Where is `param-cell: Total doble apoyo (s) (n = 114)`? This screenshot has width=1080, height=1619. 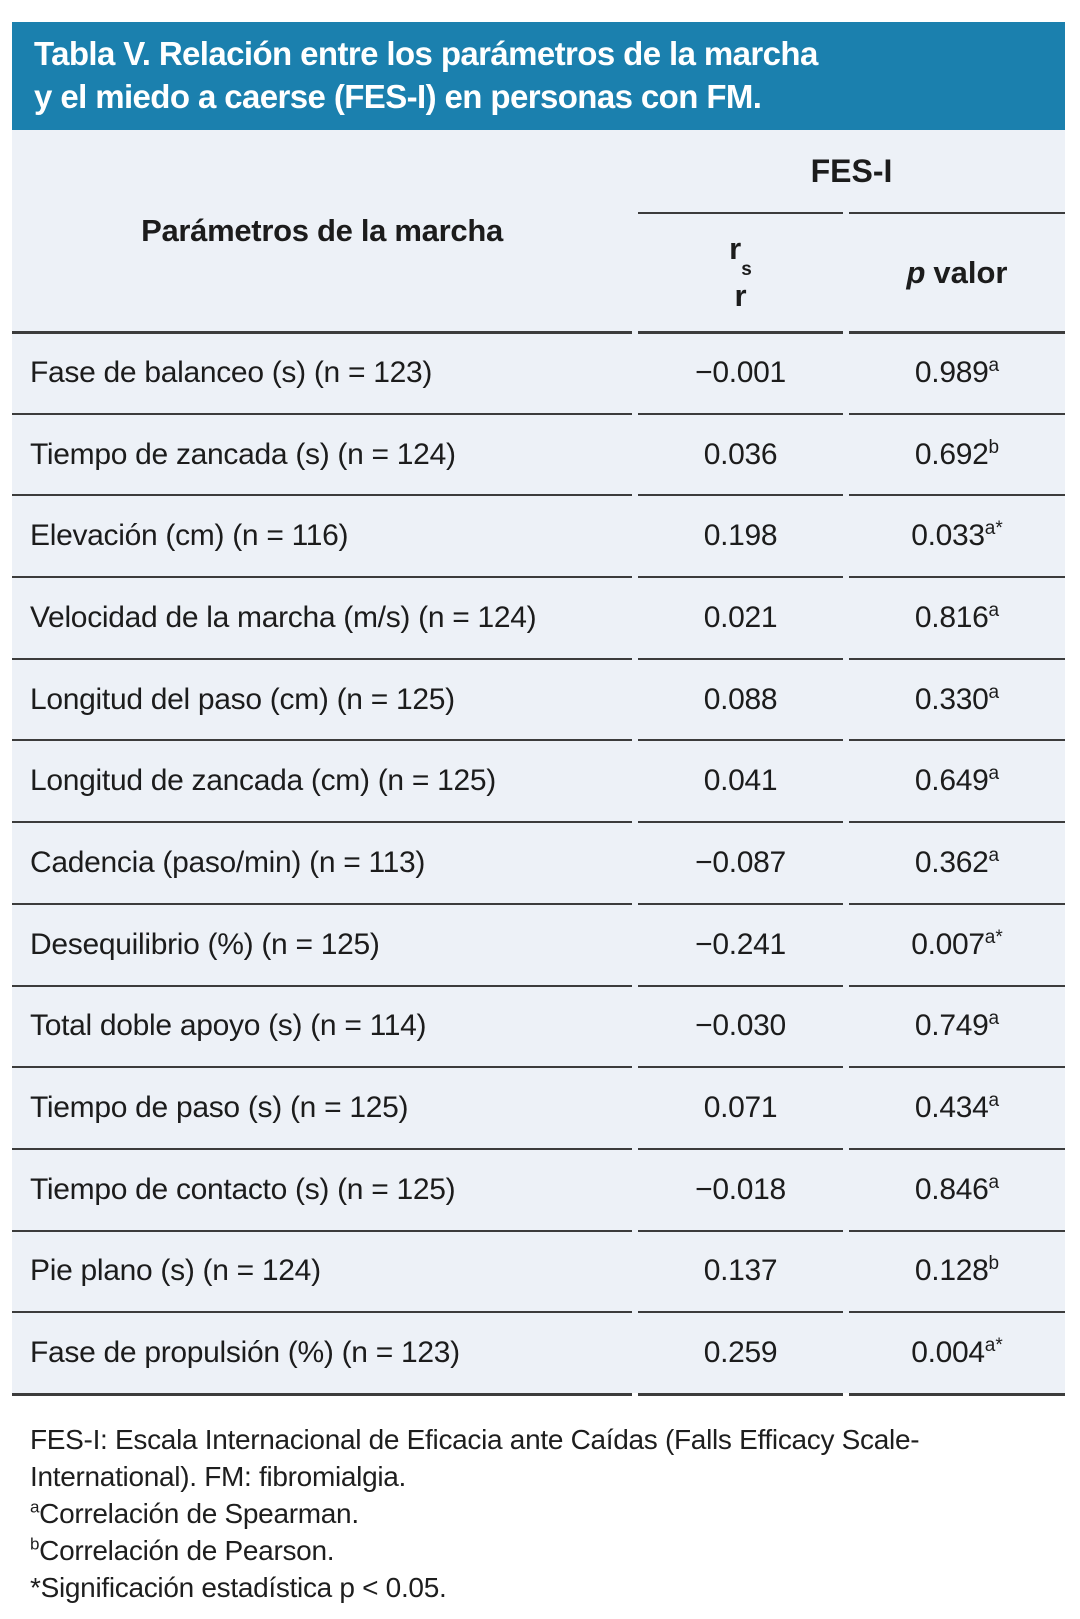
param-cell: Total doble apoyo (s) (n = 114) is located at coordinates (322, 1025).